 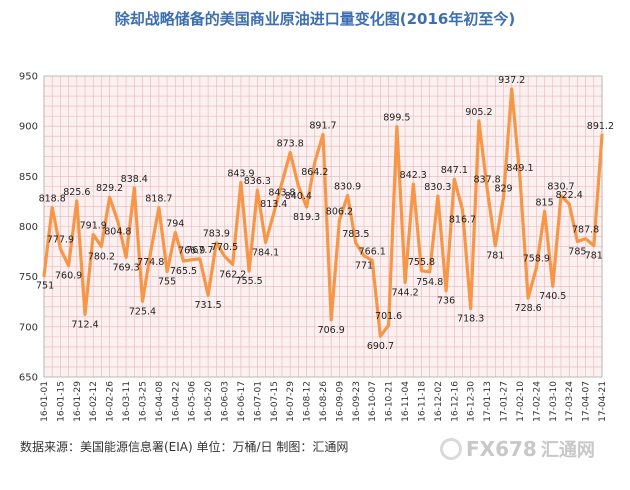 I want to click on data-label: 701.6, so click(x=388, y=316).